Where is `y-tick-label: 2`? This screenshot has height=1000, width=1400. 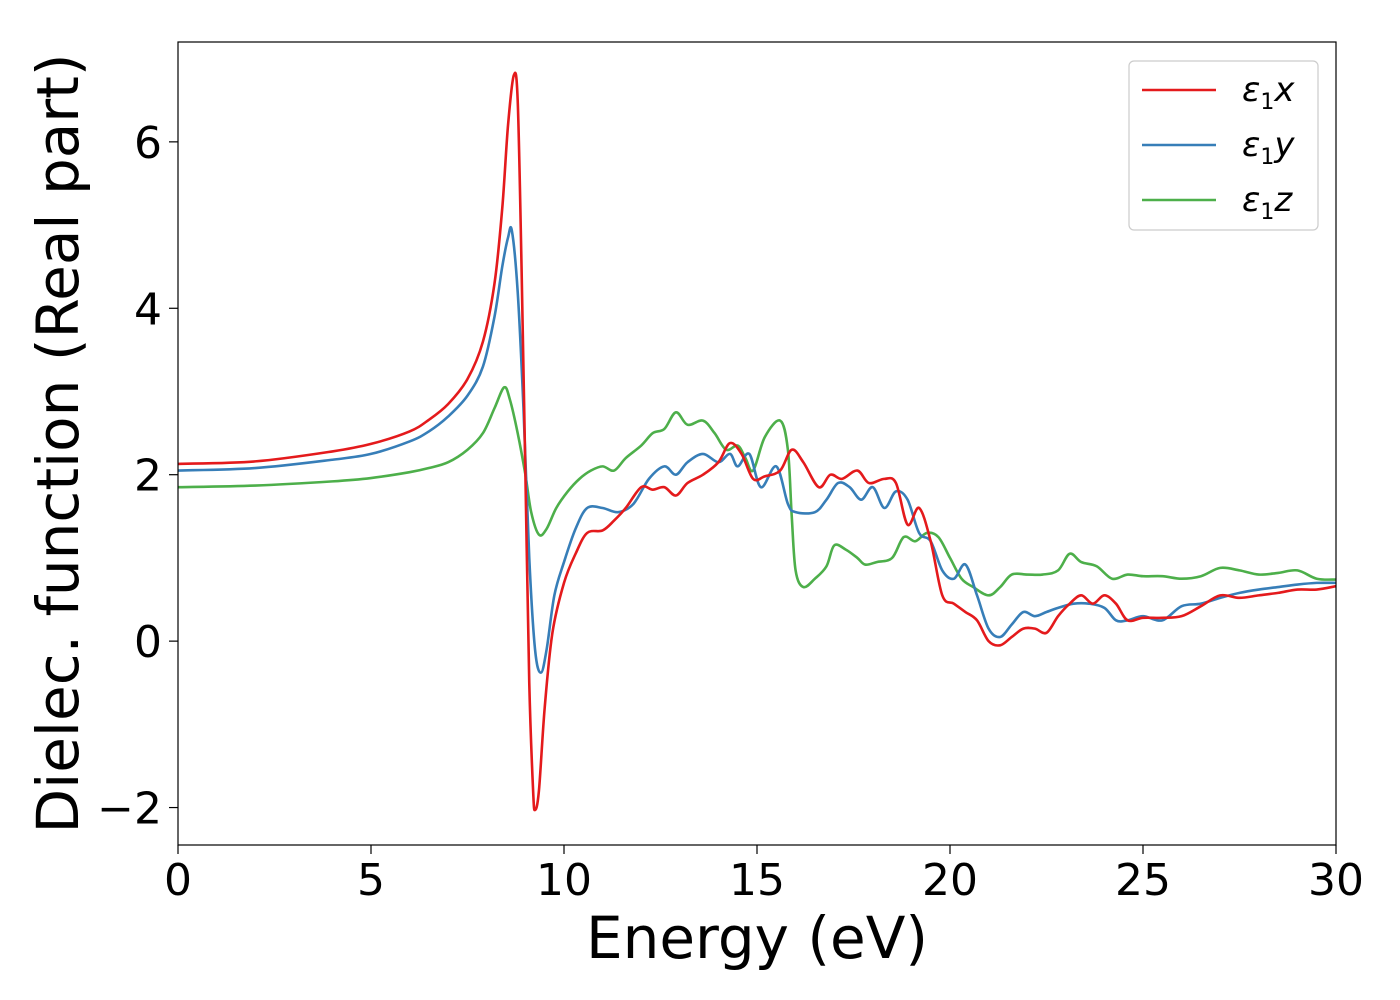 y-tick-label: 2 is located at coordinates (148, 476).